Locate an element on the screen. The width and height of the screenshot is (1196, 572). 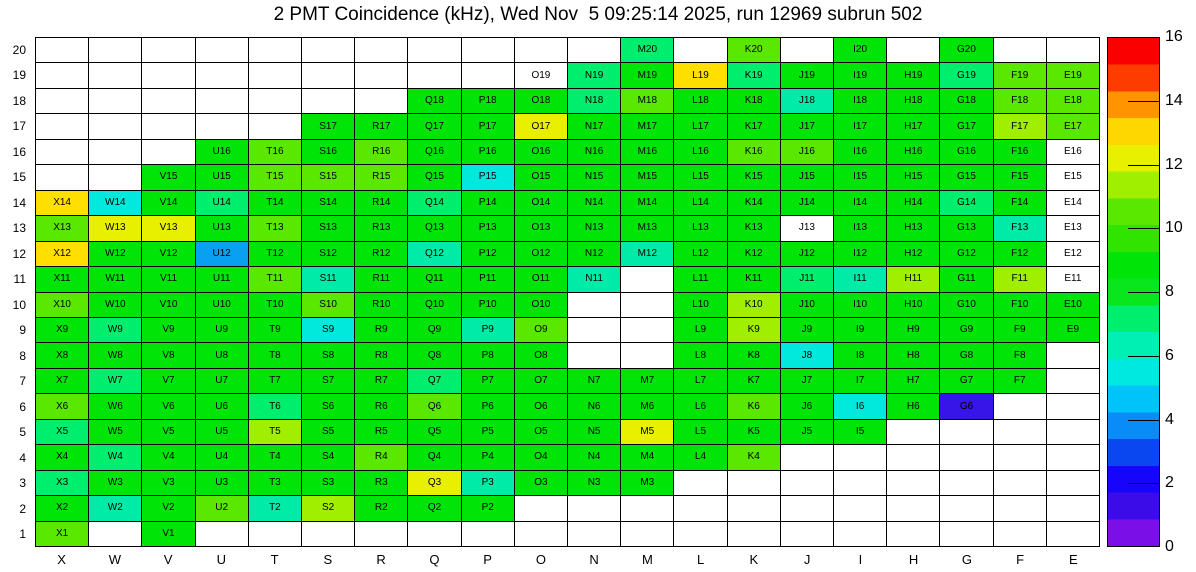
cell-label: T7 is located at coordinates (275, 381).